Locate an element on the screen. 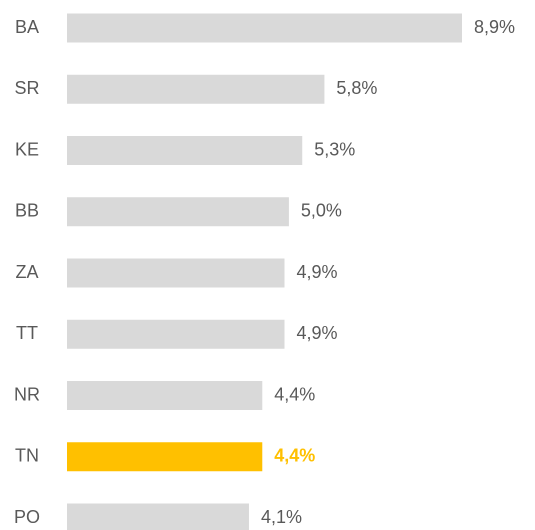 The width and height of the screenshot is (535, 530). category-label: NR is located at coordinates (27, 394).